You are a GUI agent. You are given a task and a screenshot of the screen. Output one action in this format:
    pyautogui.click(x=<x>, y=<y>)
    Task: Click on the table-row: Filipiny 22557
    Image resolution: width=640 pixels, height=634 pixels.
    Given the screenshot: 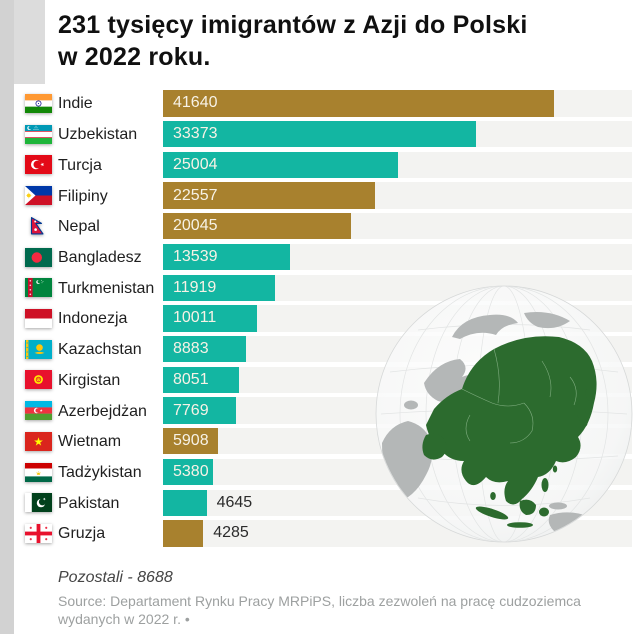 What is the action you would take?
    pyautogui.click(x=320, y=196)
    